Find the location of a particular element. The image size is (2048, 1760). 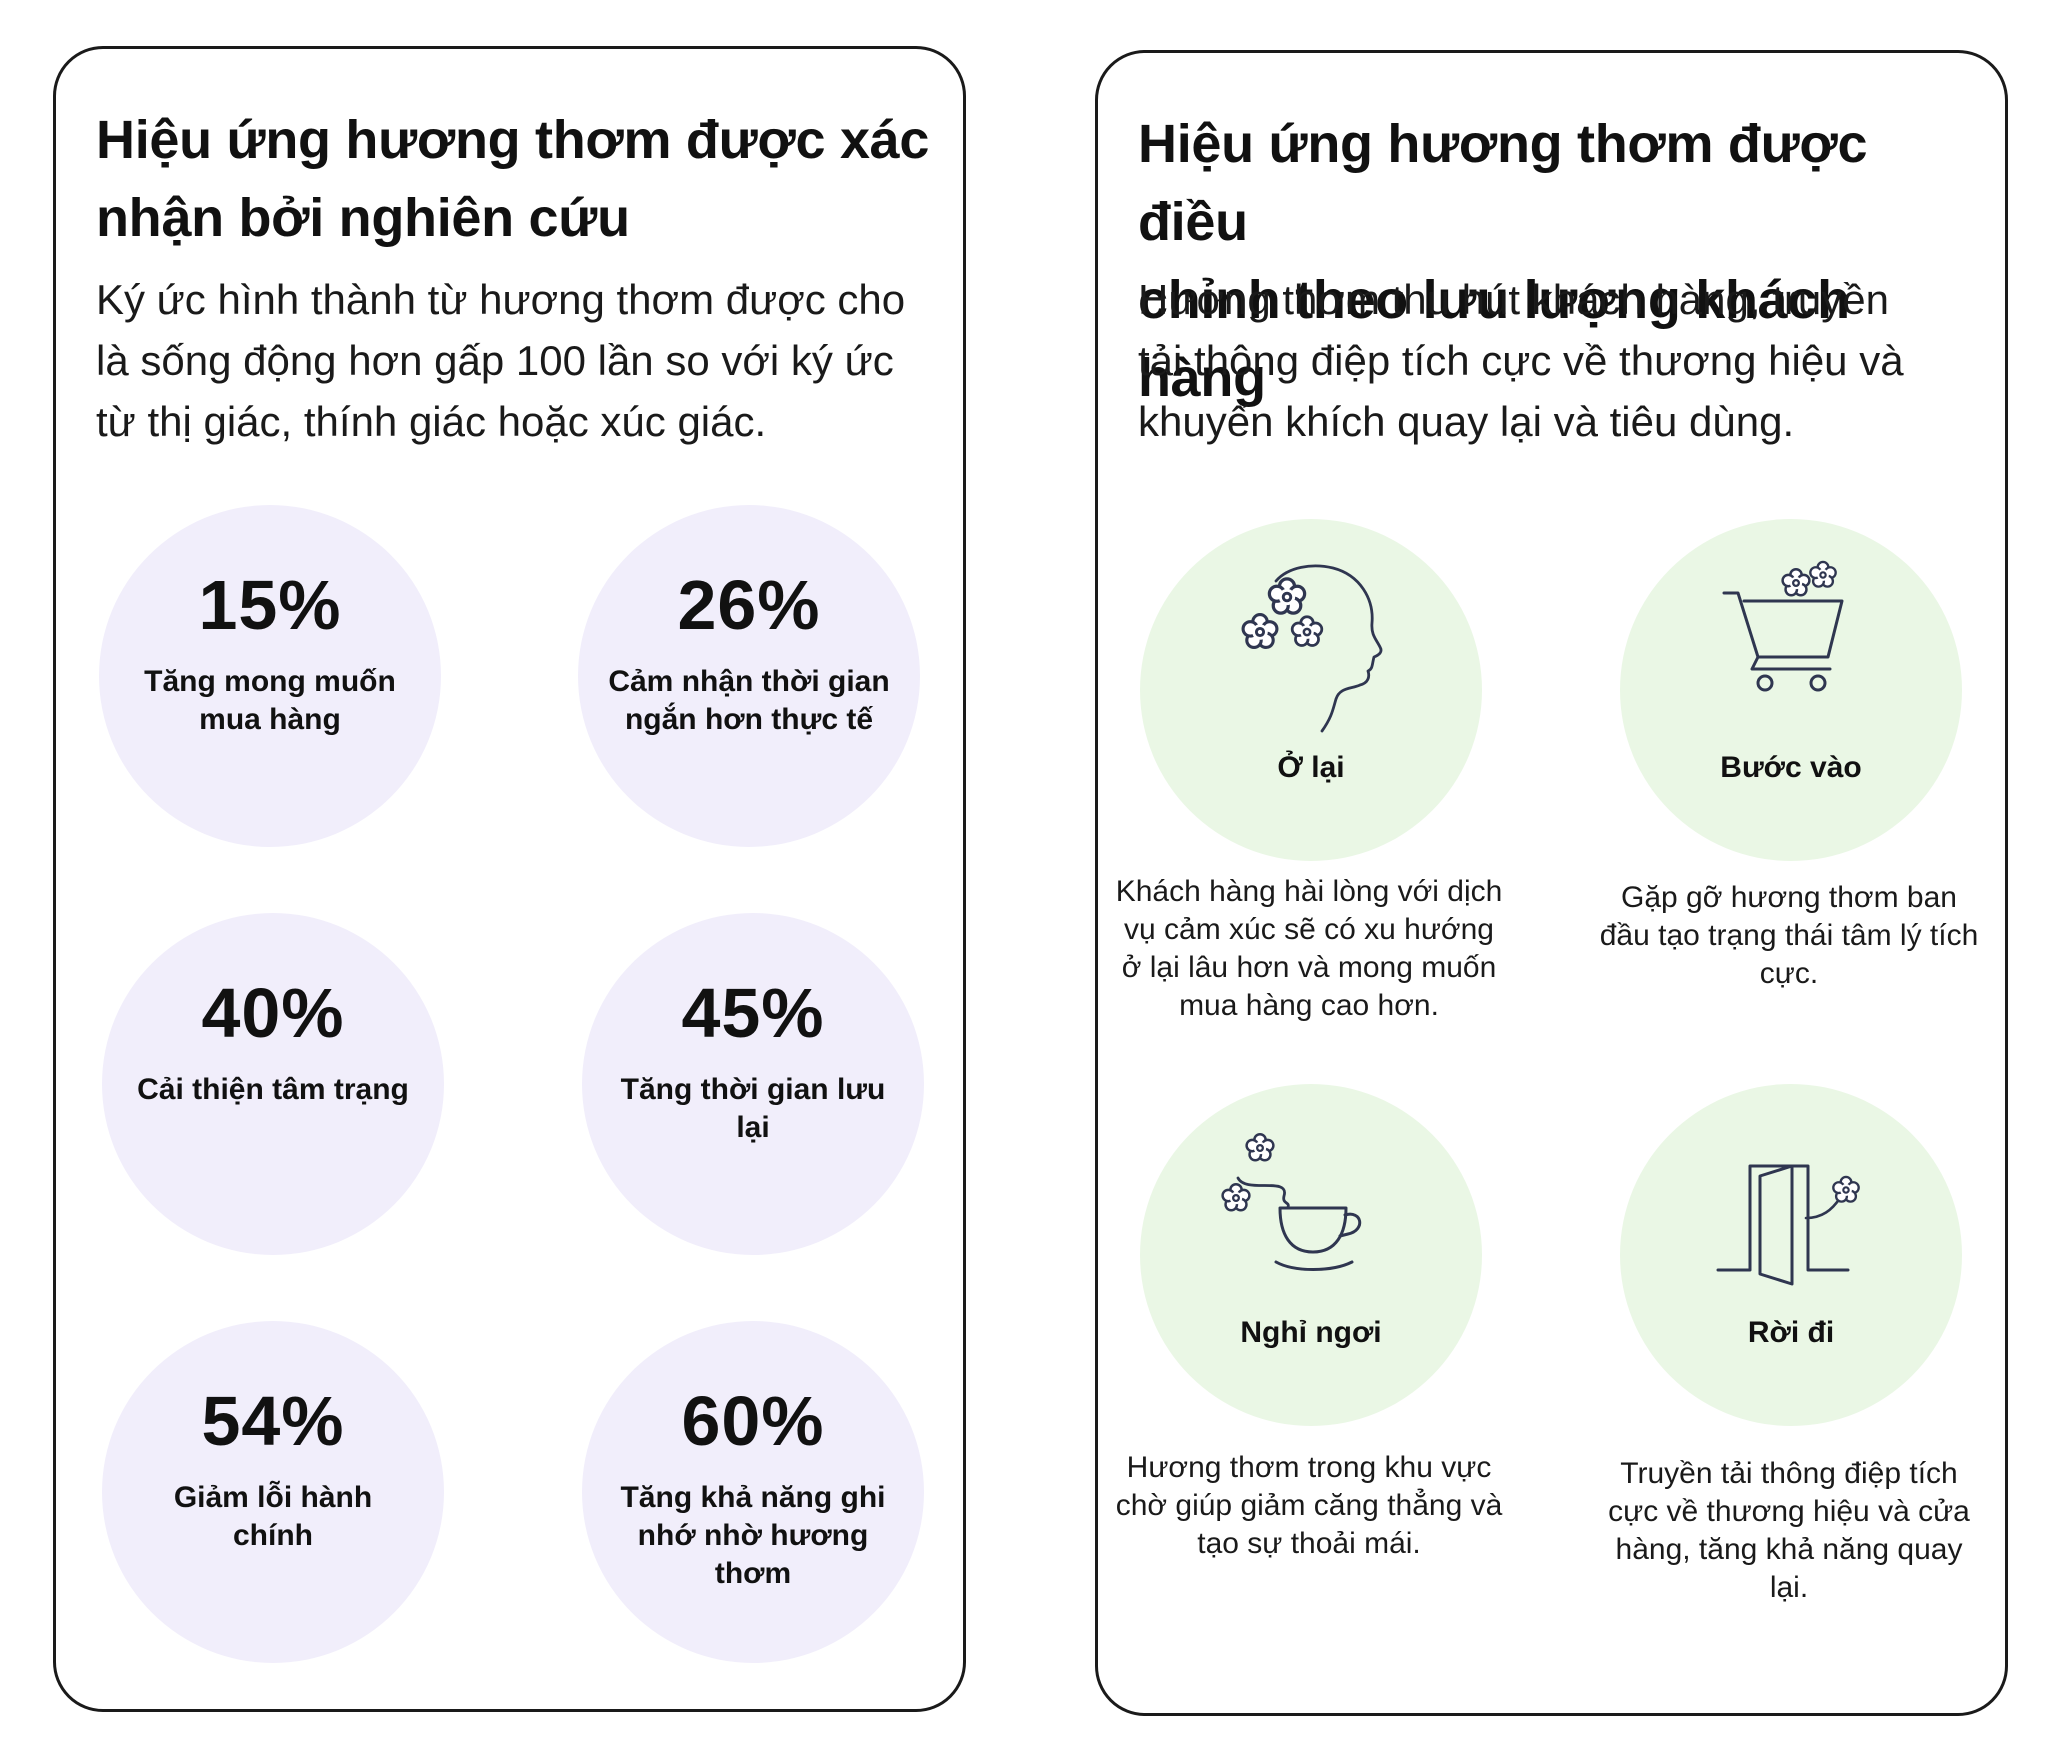

stat-circle: 26% Cảm nhận thời gian ngắn hơn thực tế is located at coordinates (749, 676).